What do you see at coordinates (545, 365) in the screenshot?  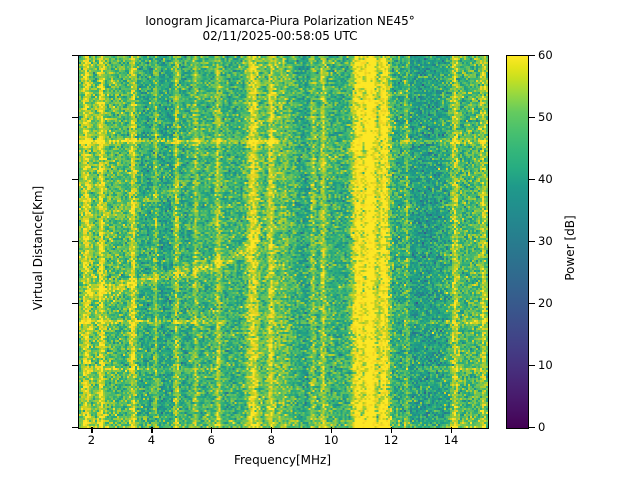 I see `colorbar-tick-label: 10` at bounding box center [545, 365].